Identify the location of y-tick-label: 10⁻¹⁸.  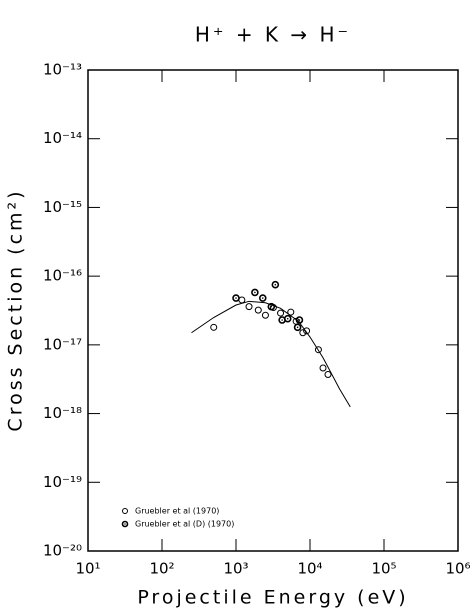
(62, 413).